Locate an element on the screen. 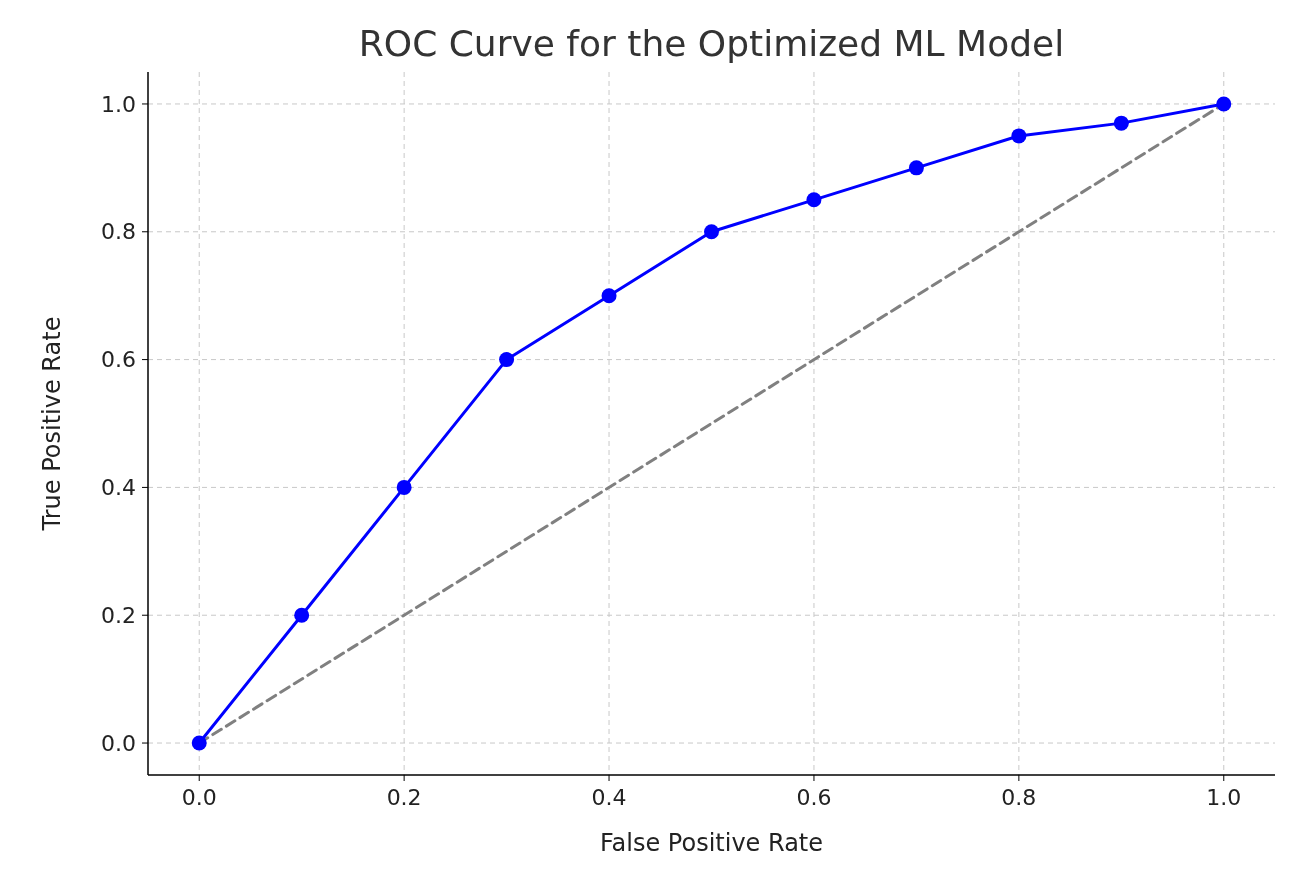 This screenshot has width=1301, height=870. x-tick-label: 0.6 is located at coordinates (814, 797).